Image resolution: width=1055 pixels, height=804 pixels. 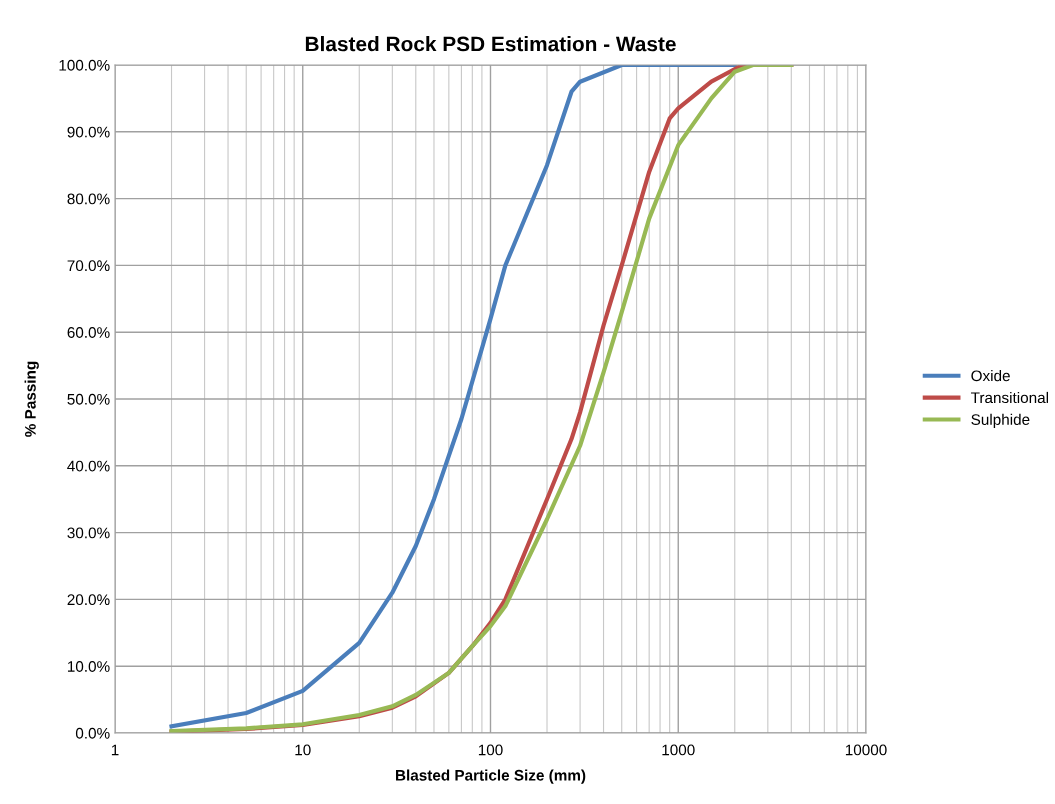 What do you see at coordinates (490, 750) in the screenshot?
I see `x-tick-label: 100` at bounding box center [490, 750].